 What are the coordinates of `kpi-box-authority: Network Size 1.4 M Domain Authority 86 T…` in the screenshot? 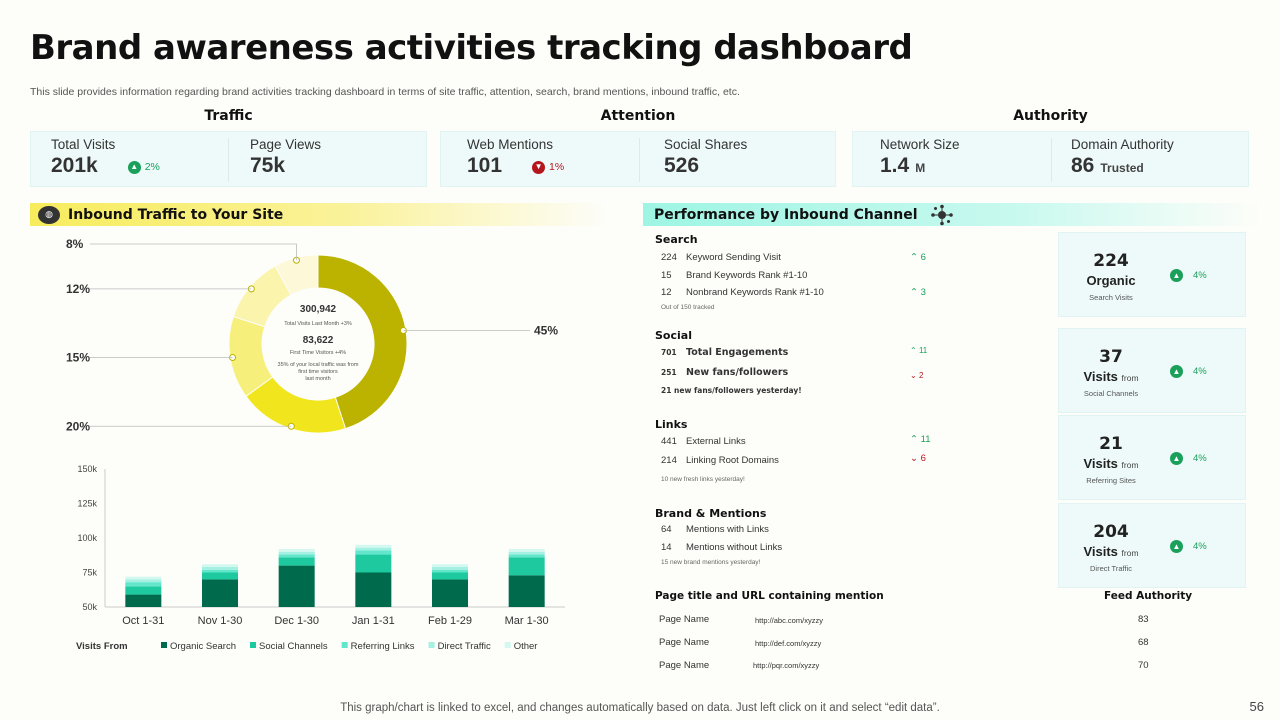 It's located at (1050, 159).